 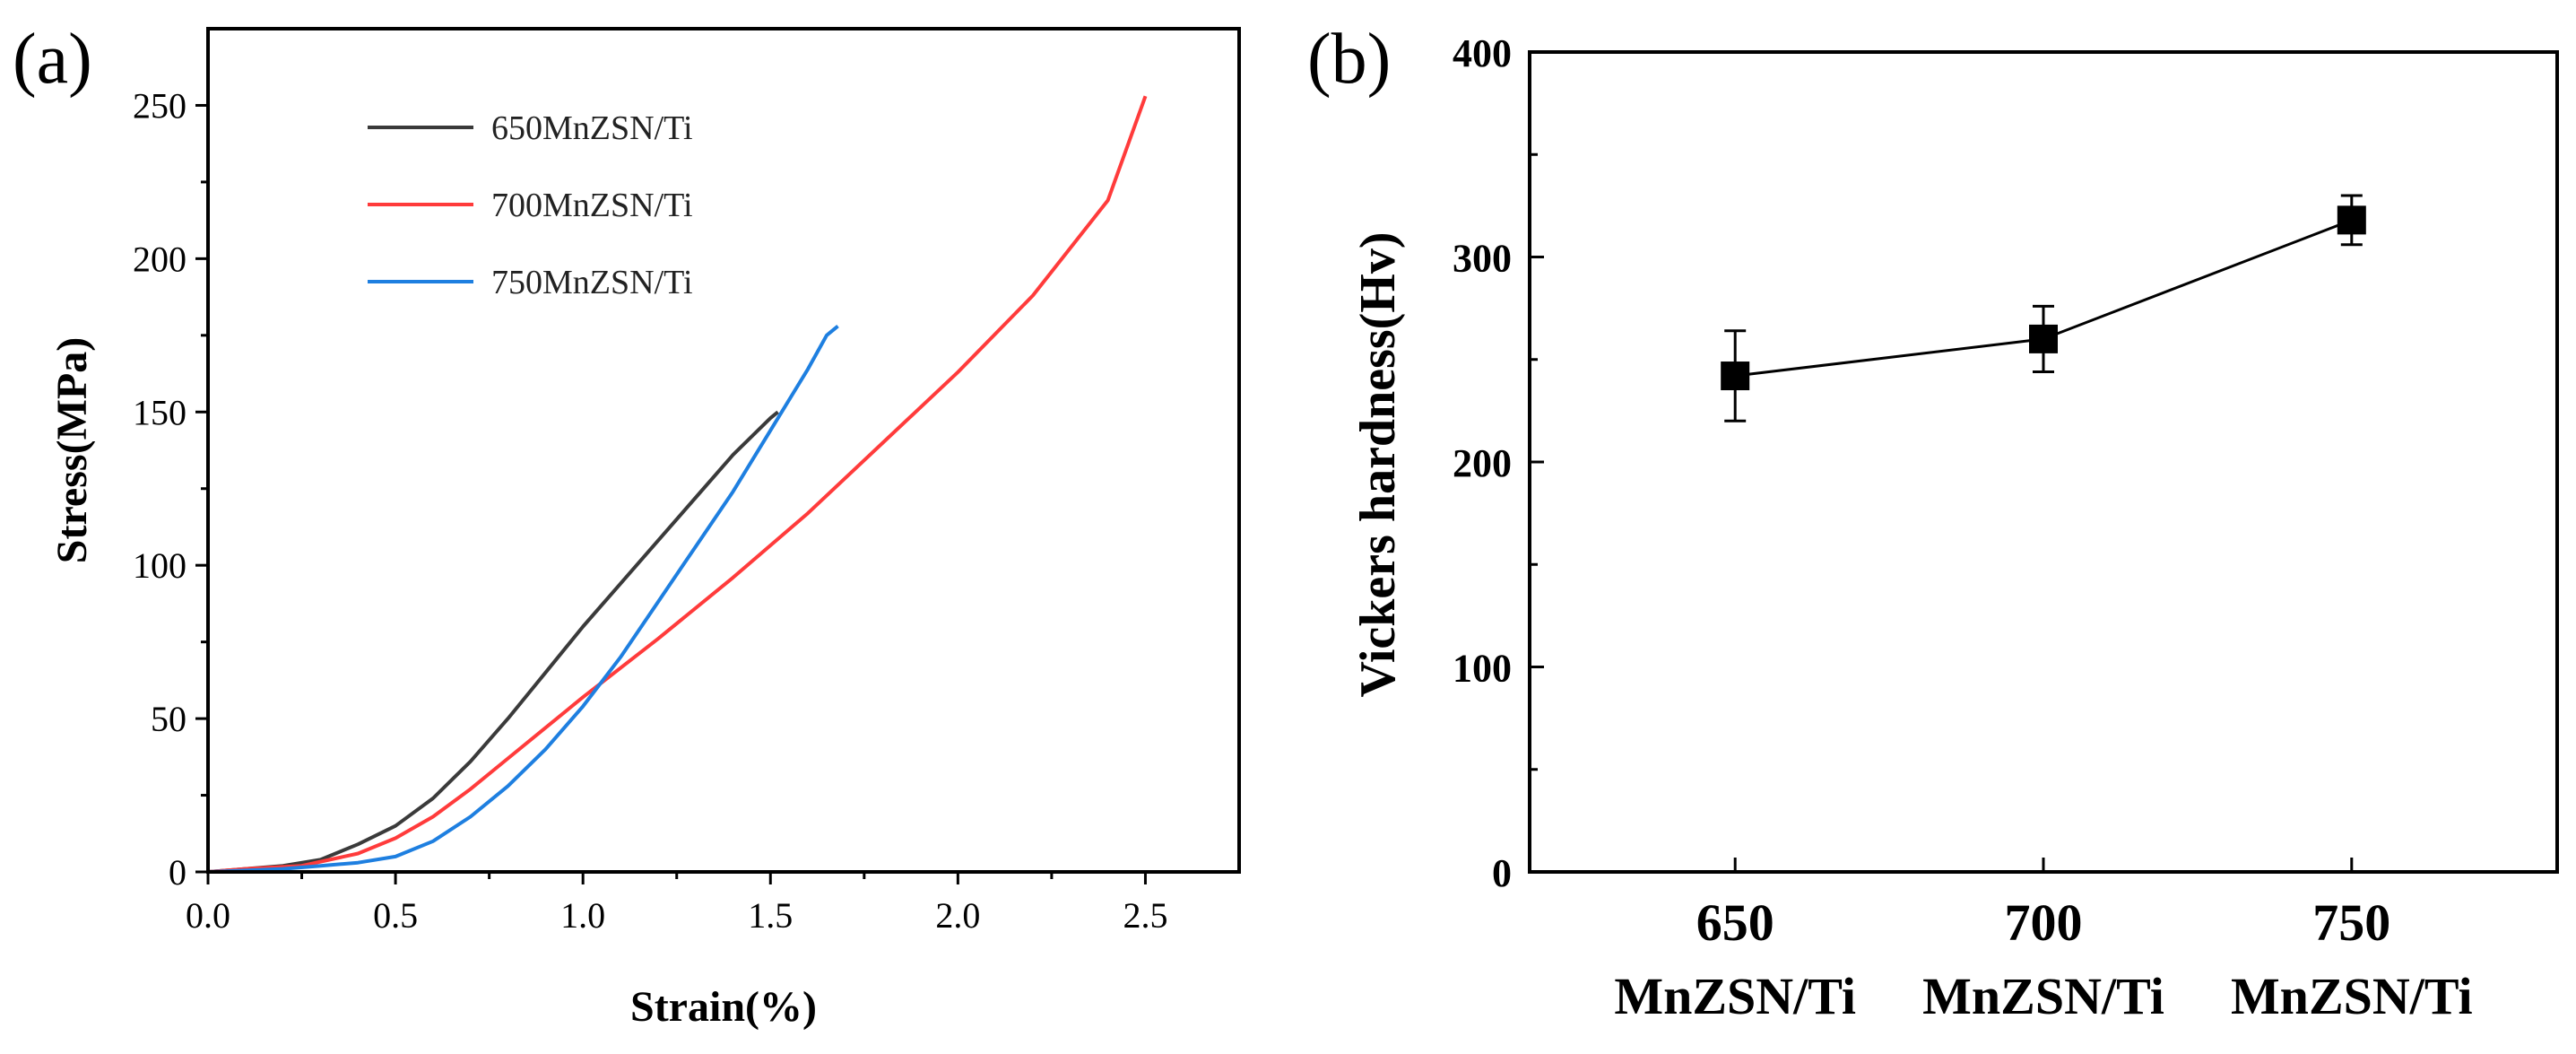 What do you see at coordinates (1482, 259) in the screenshot?
I see `b-y-tick-label: 300` at bounding box center [1482, 259].